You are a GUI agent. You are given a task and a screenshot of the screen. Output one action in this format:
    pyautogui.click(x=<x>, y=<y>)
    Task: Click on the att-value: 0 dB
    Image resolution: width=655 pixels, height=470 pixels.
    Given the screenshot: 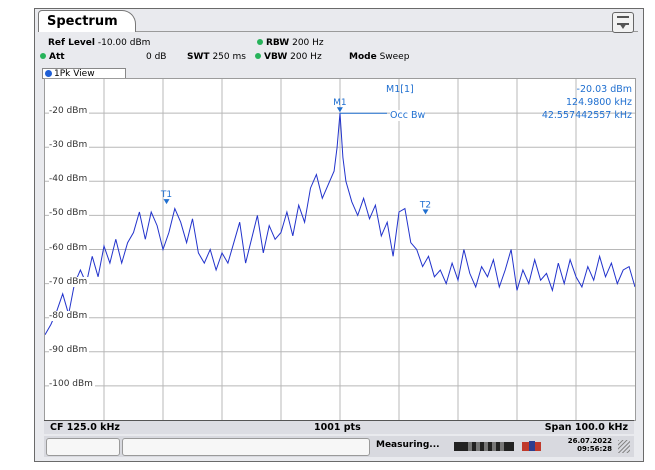 What is the action you would take?
    pyautogui.click(x=156, y=57)
    